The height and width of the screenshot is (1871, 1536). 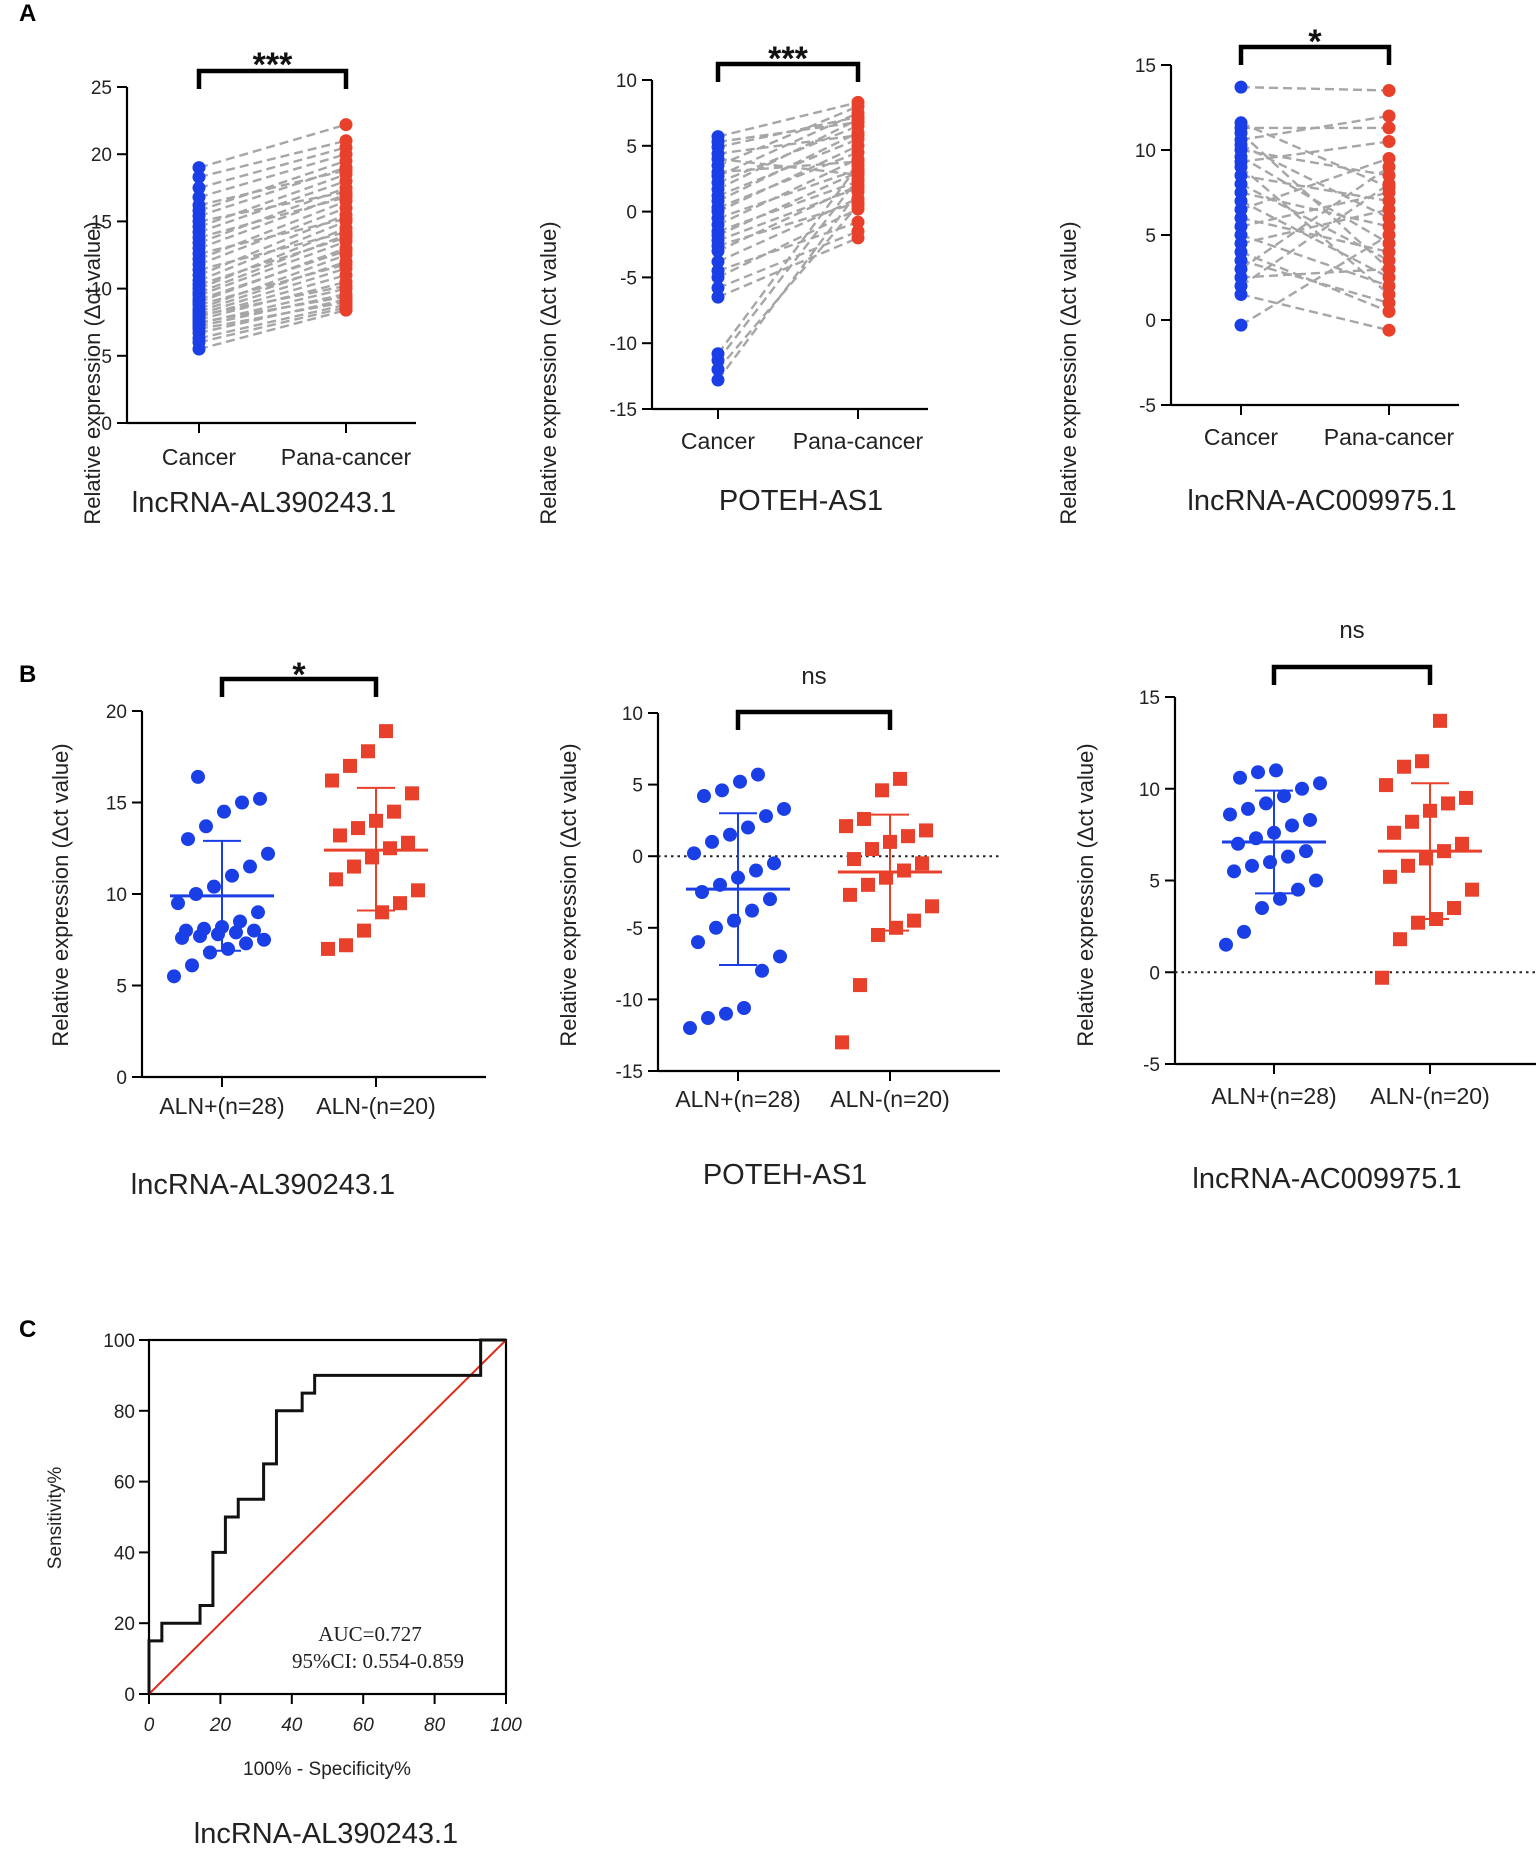 What do you see at coordinates (101, 88) in the screenshot?
I see `y-tick-label: 25` at bounding box center [101, 88].